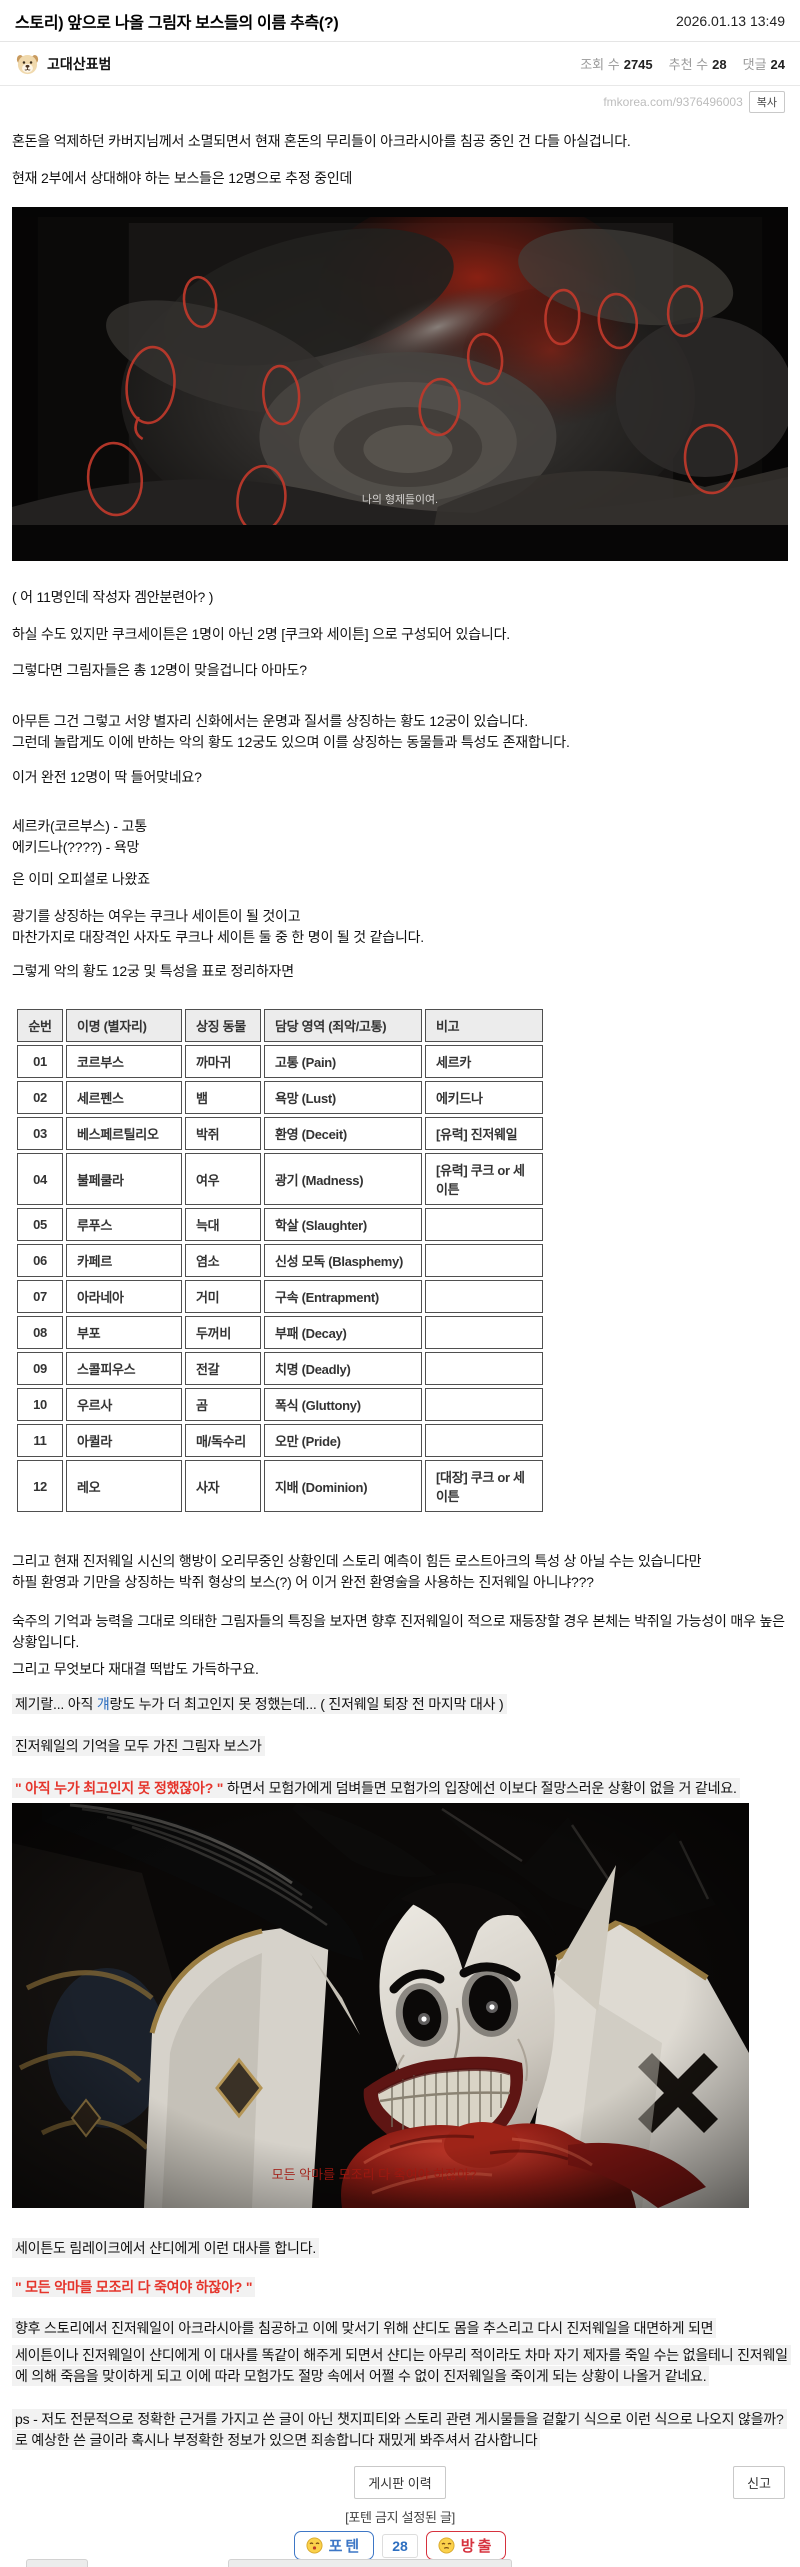 This screenshot has width=800, height=2567. I want to click on cell-domain: 지배 (Dominion), so click(343, 1486).